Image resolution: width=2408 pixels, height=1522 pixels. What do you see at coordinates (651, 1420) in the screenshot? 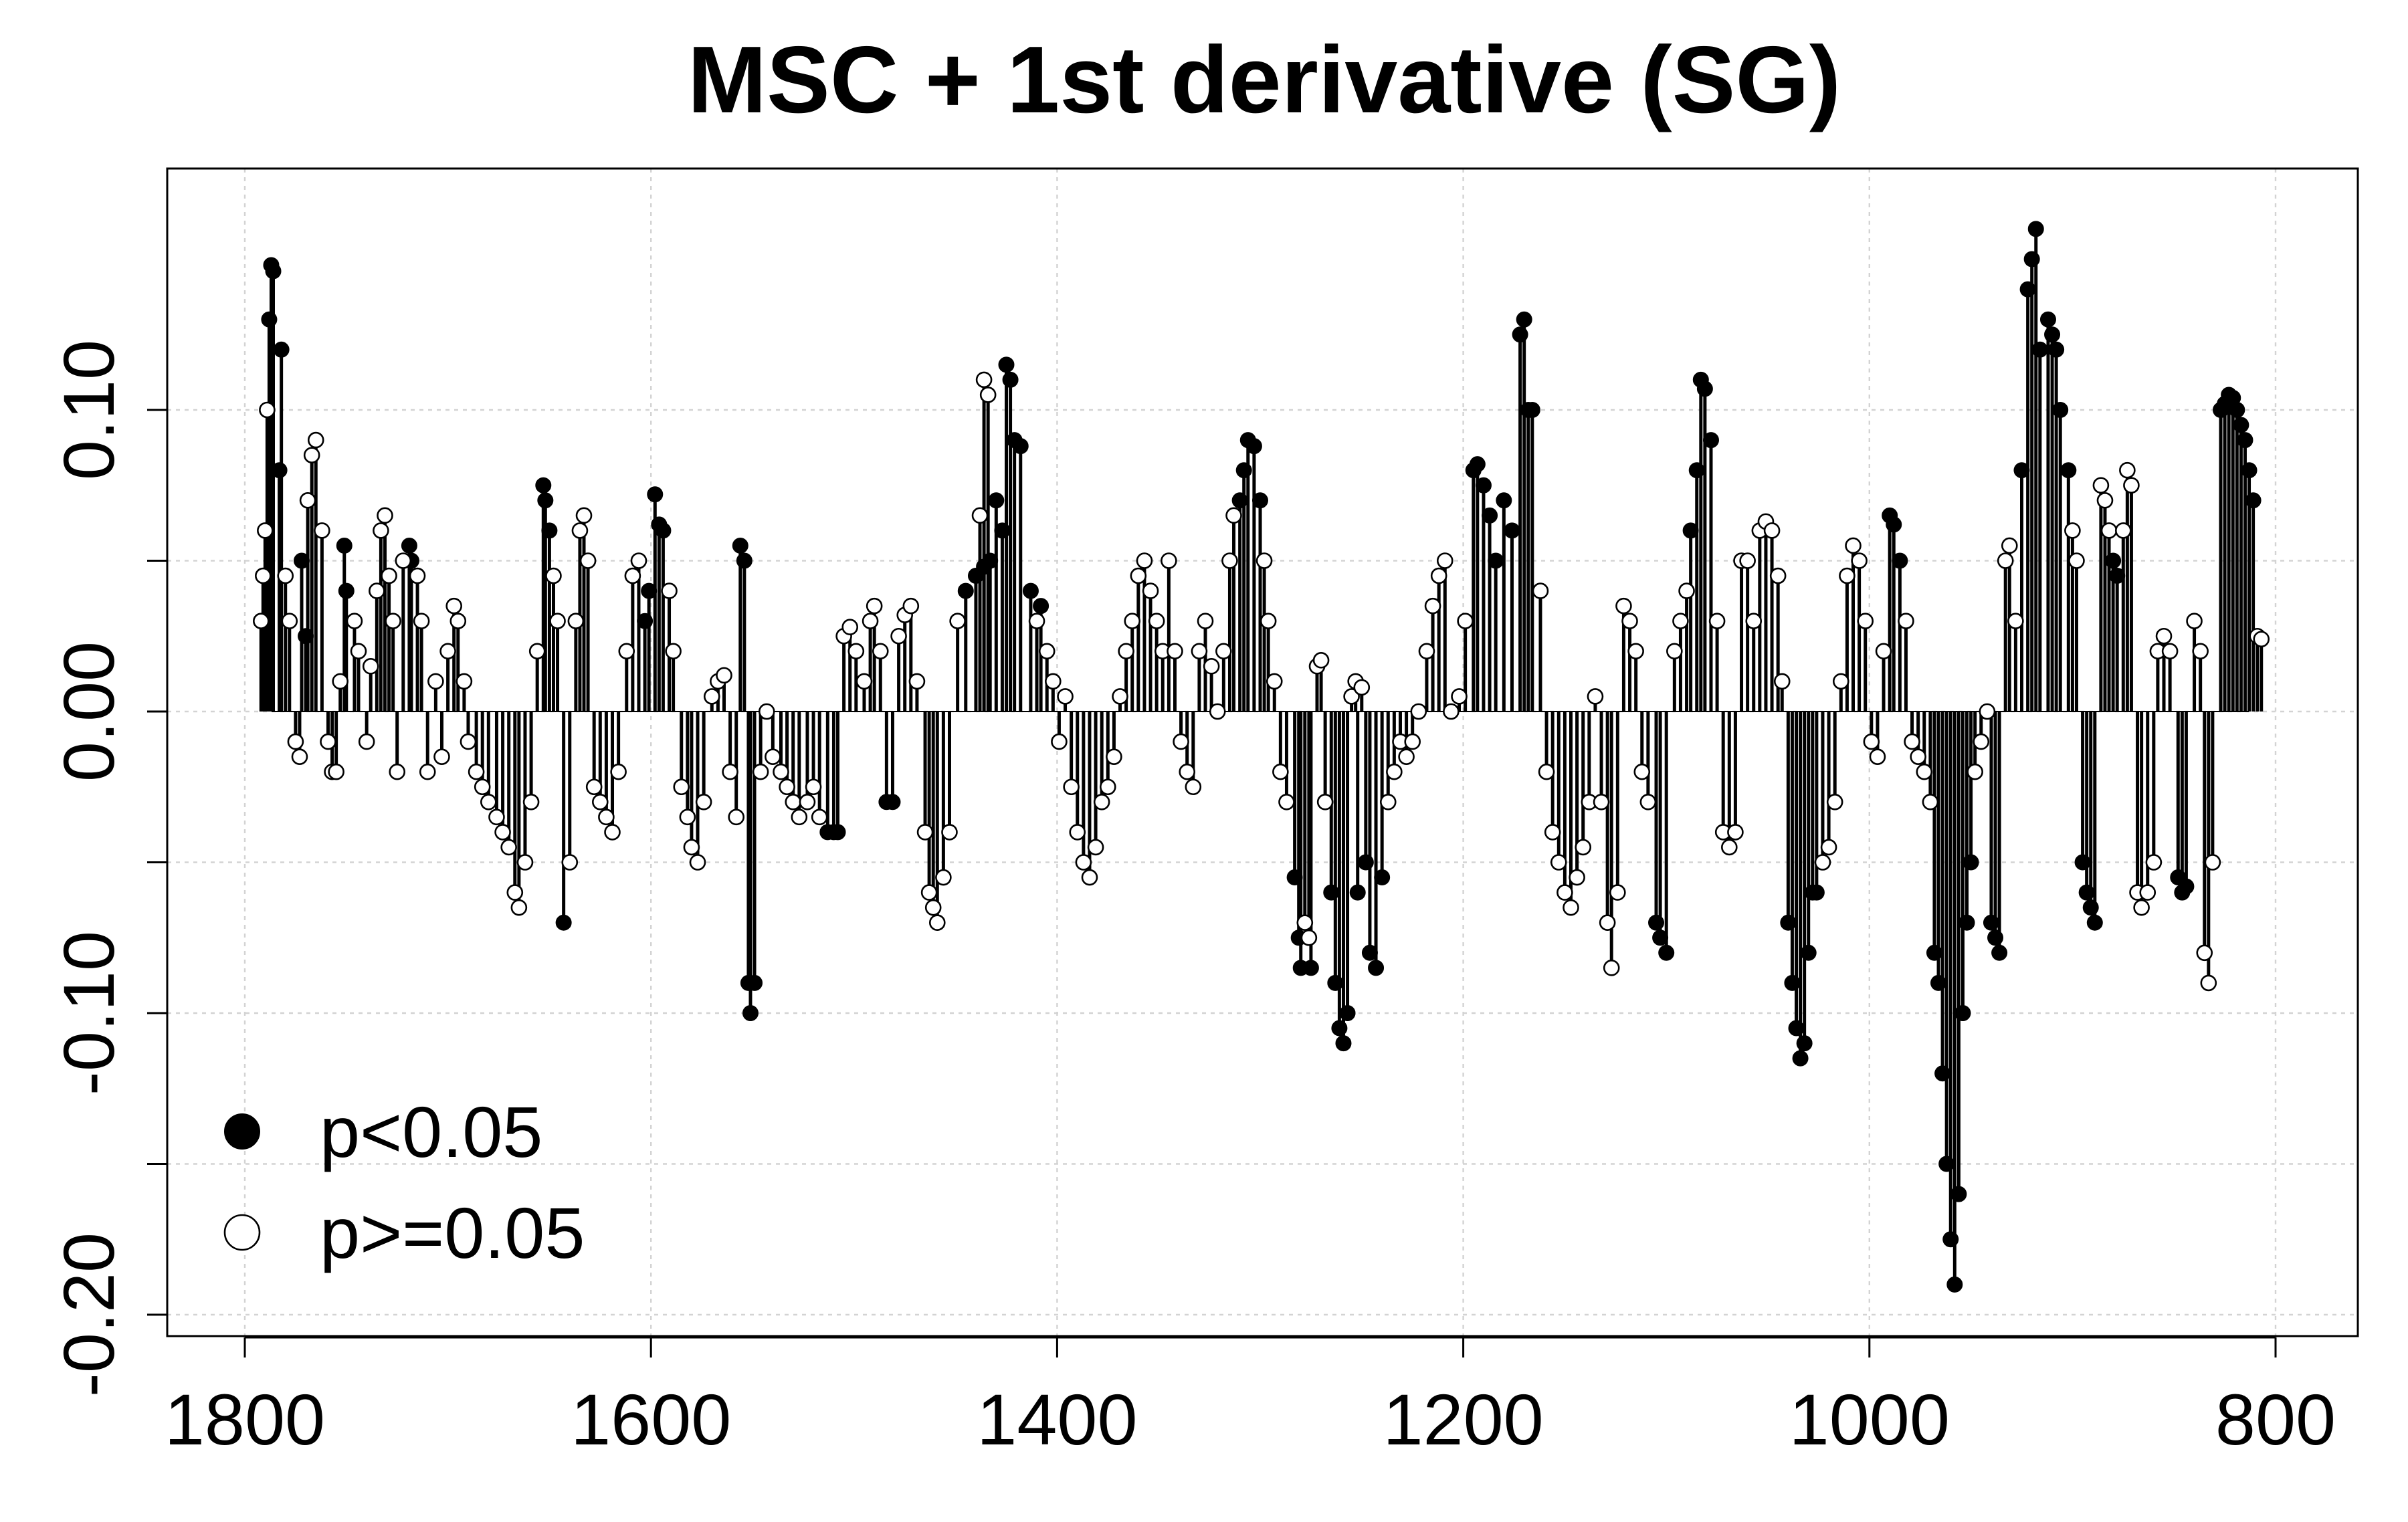
I see `x-tick-label-1: 1600` at bounding box center [651, 1420].